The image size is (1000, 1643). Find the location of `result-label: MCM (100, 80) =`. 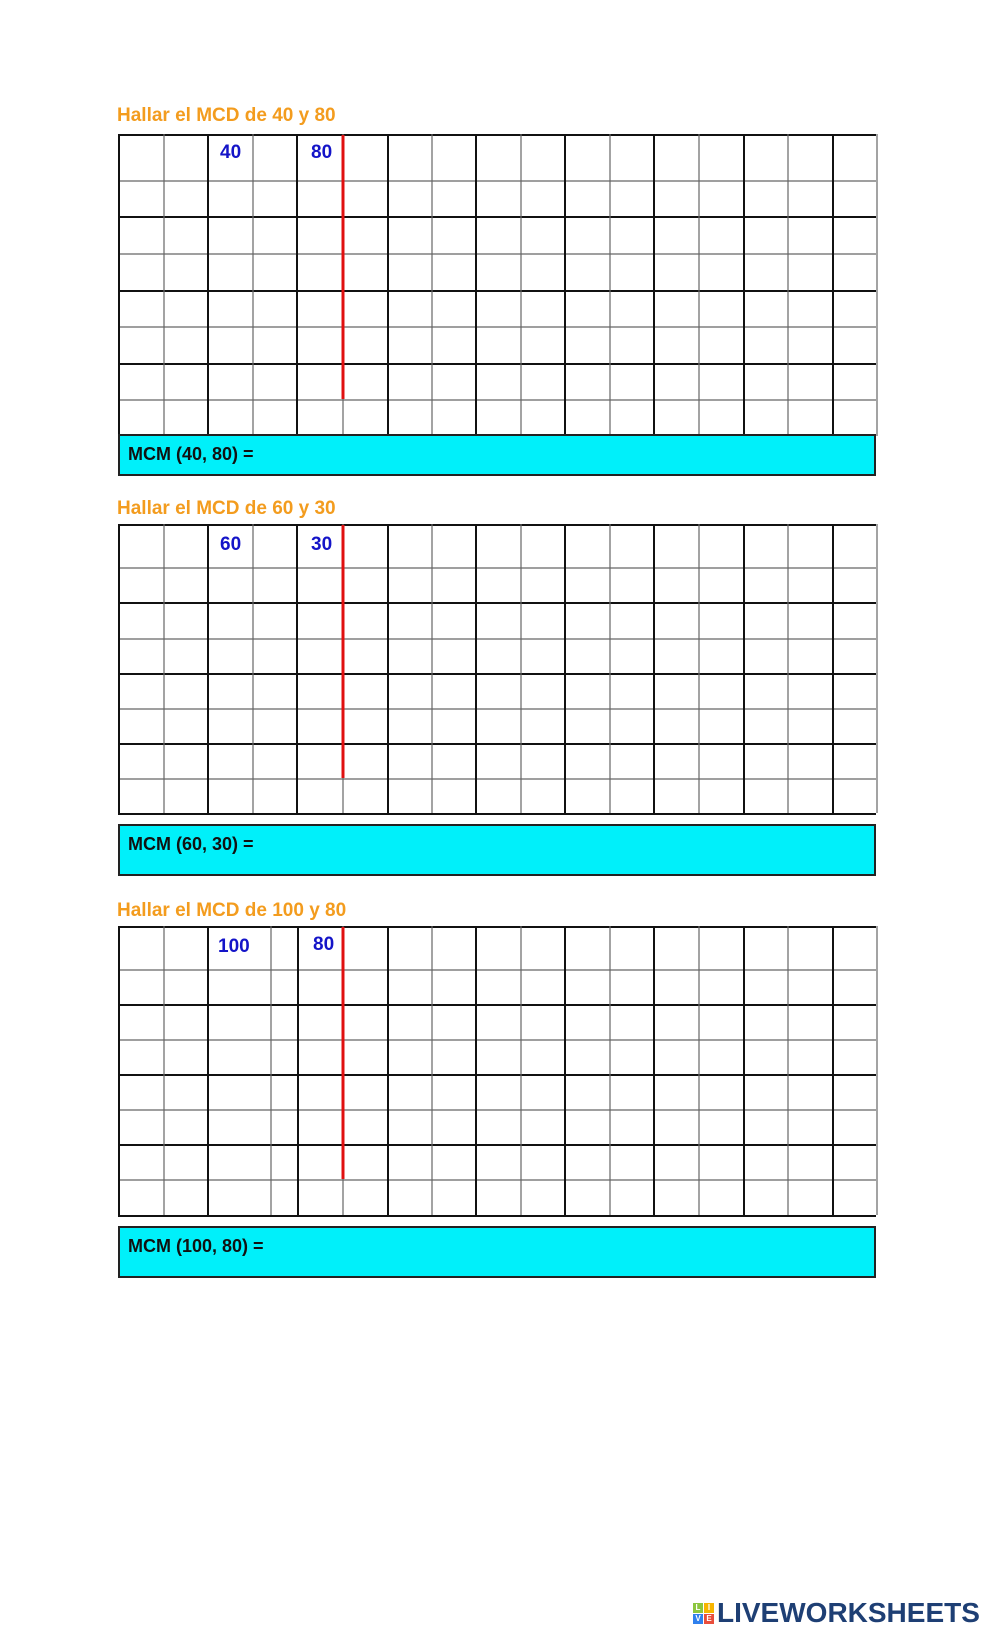

result-label: MCM (100, 80) = is located at coordinates (196, 1246).